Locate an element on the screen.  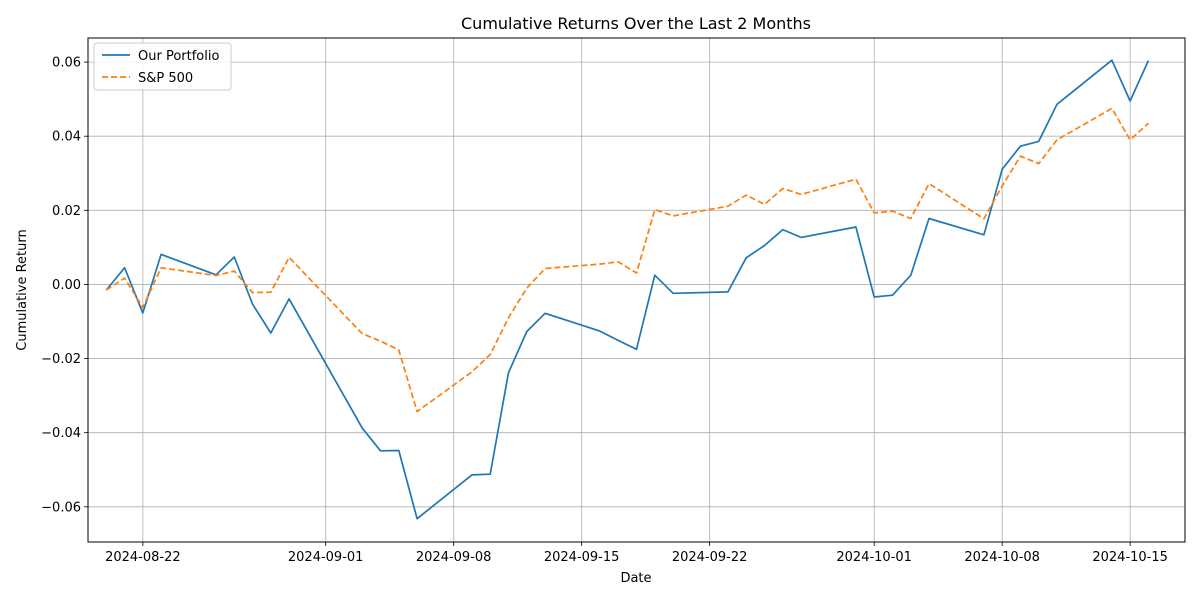
y-tick-label: −0.02 is located at coordinates (61, 359).